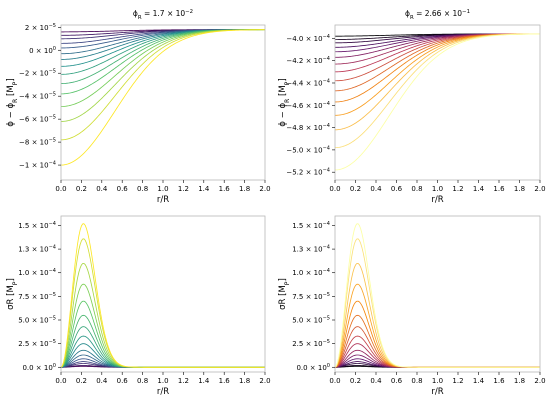 This screenshot has width=550, height=412. What do you see at coordinates (12, 102) in the screenshot?
I see `y-axis-label: ϕ − ϕR [MP]` at bounding box center [12, 102].